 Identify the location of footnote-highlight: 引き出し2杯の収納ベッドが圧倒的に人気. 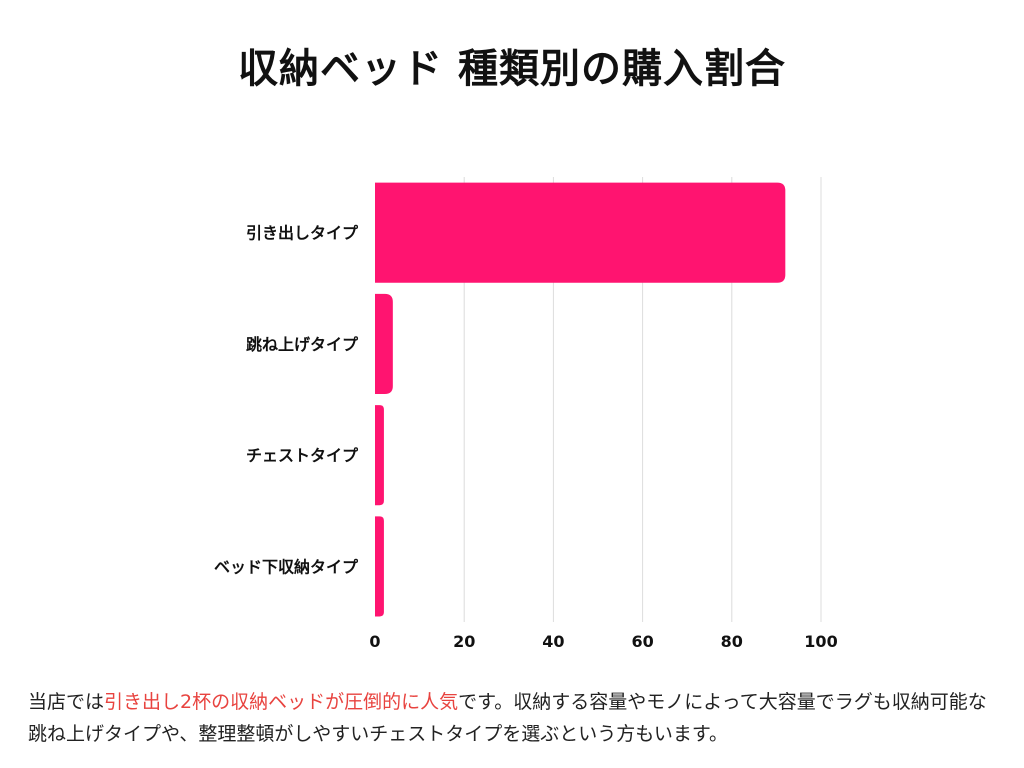
(281, 702).